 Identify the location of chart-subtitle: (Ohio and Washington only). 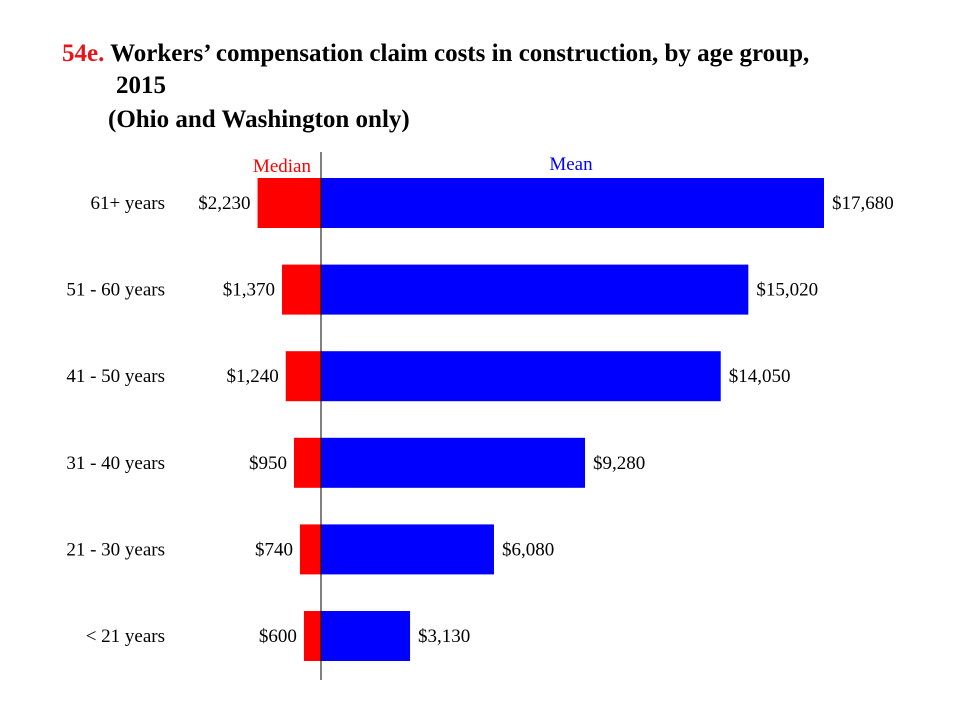
(259, 119).